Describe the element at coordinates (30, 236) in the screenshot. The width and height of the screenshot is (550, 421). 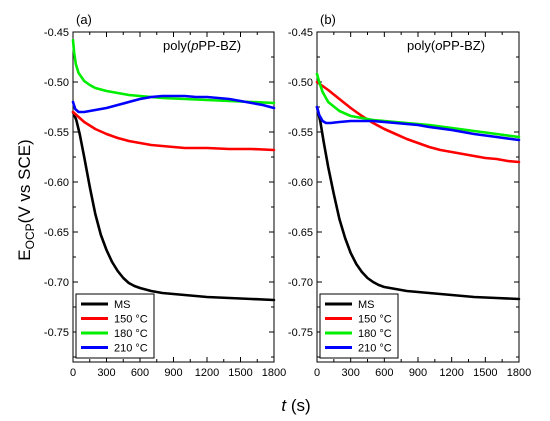
I see `y-axis-label-sub: OCP` at that location.